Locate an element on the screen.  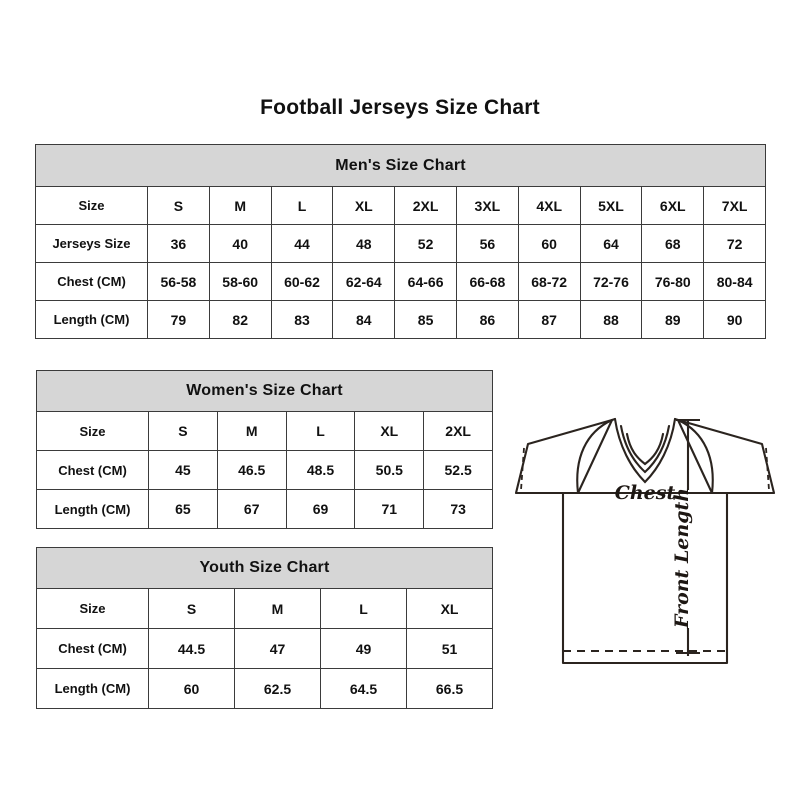
table-cell: 66.5 is located at coordinates (449, 688).